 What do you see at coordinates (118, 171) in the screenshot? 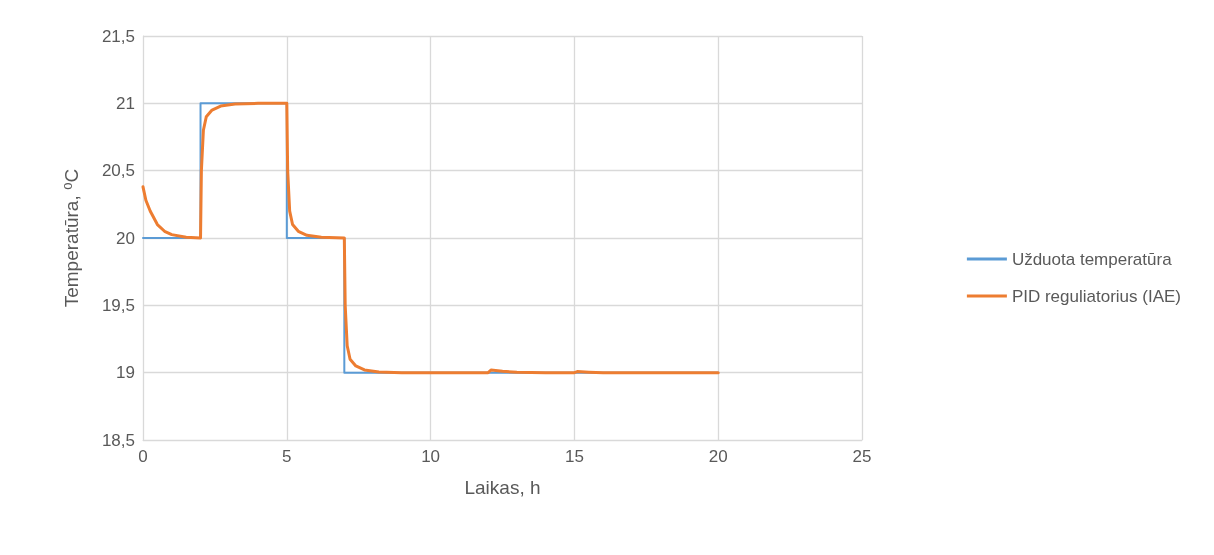
I see `y-tick-label: 20,5` at bounding box center [118, 171].